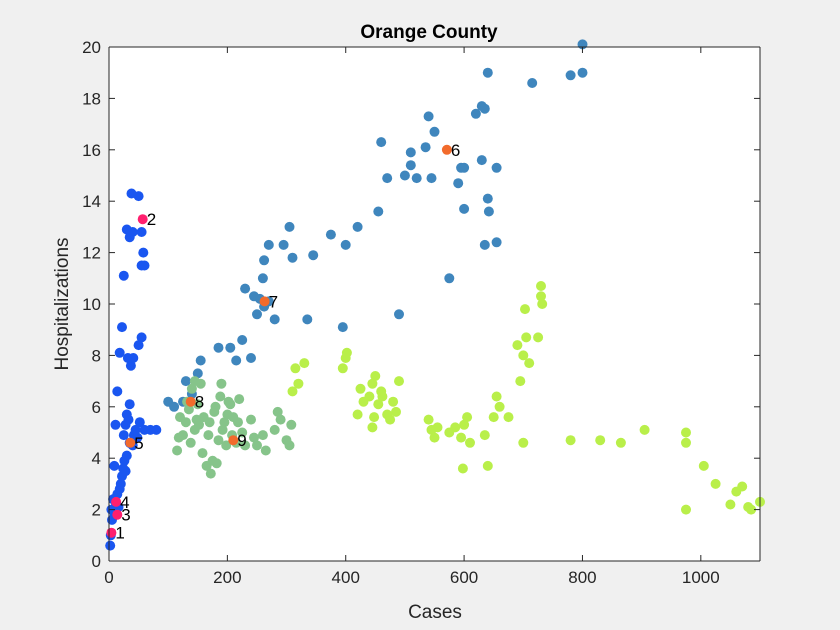  I want to click on y-tick-label: 8, so click(96, 355).